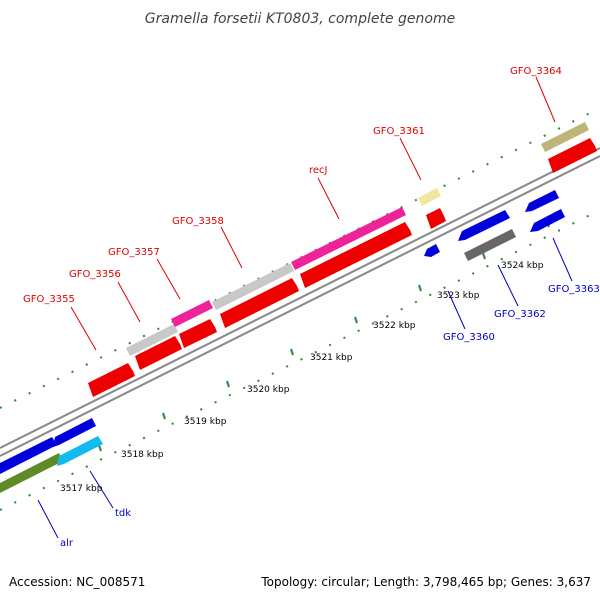 The height and width of the screenshot is (600, 600). Describe the element at coordinates (536, 71) in the screenshot. I see `gene-label: GFO_3364` at that location.